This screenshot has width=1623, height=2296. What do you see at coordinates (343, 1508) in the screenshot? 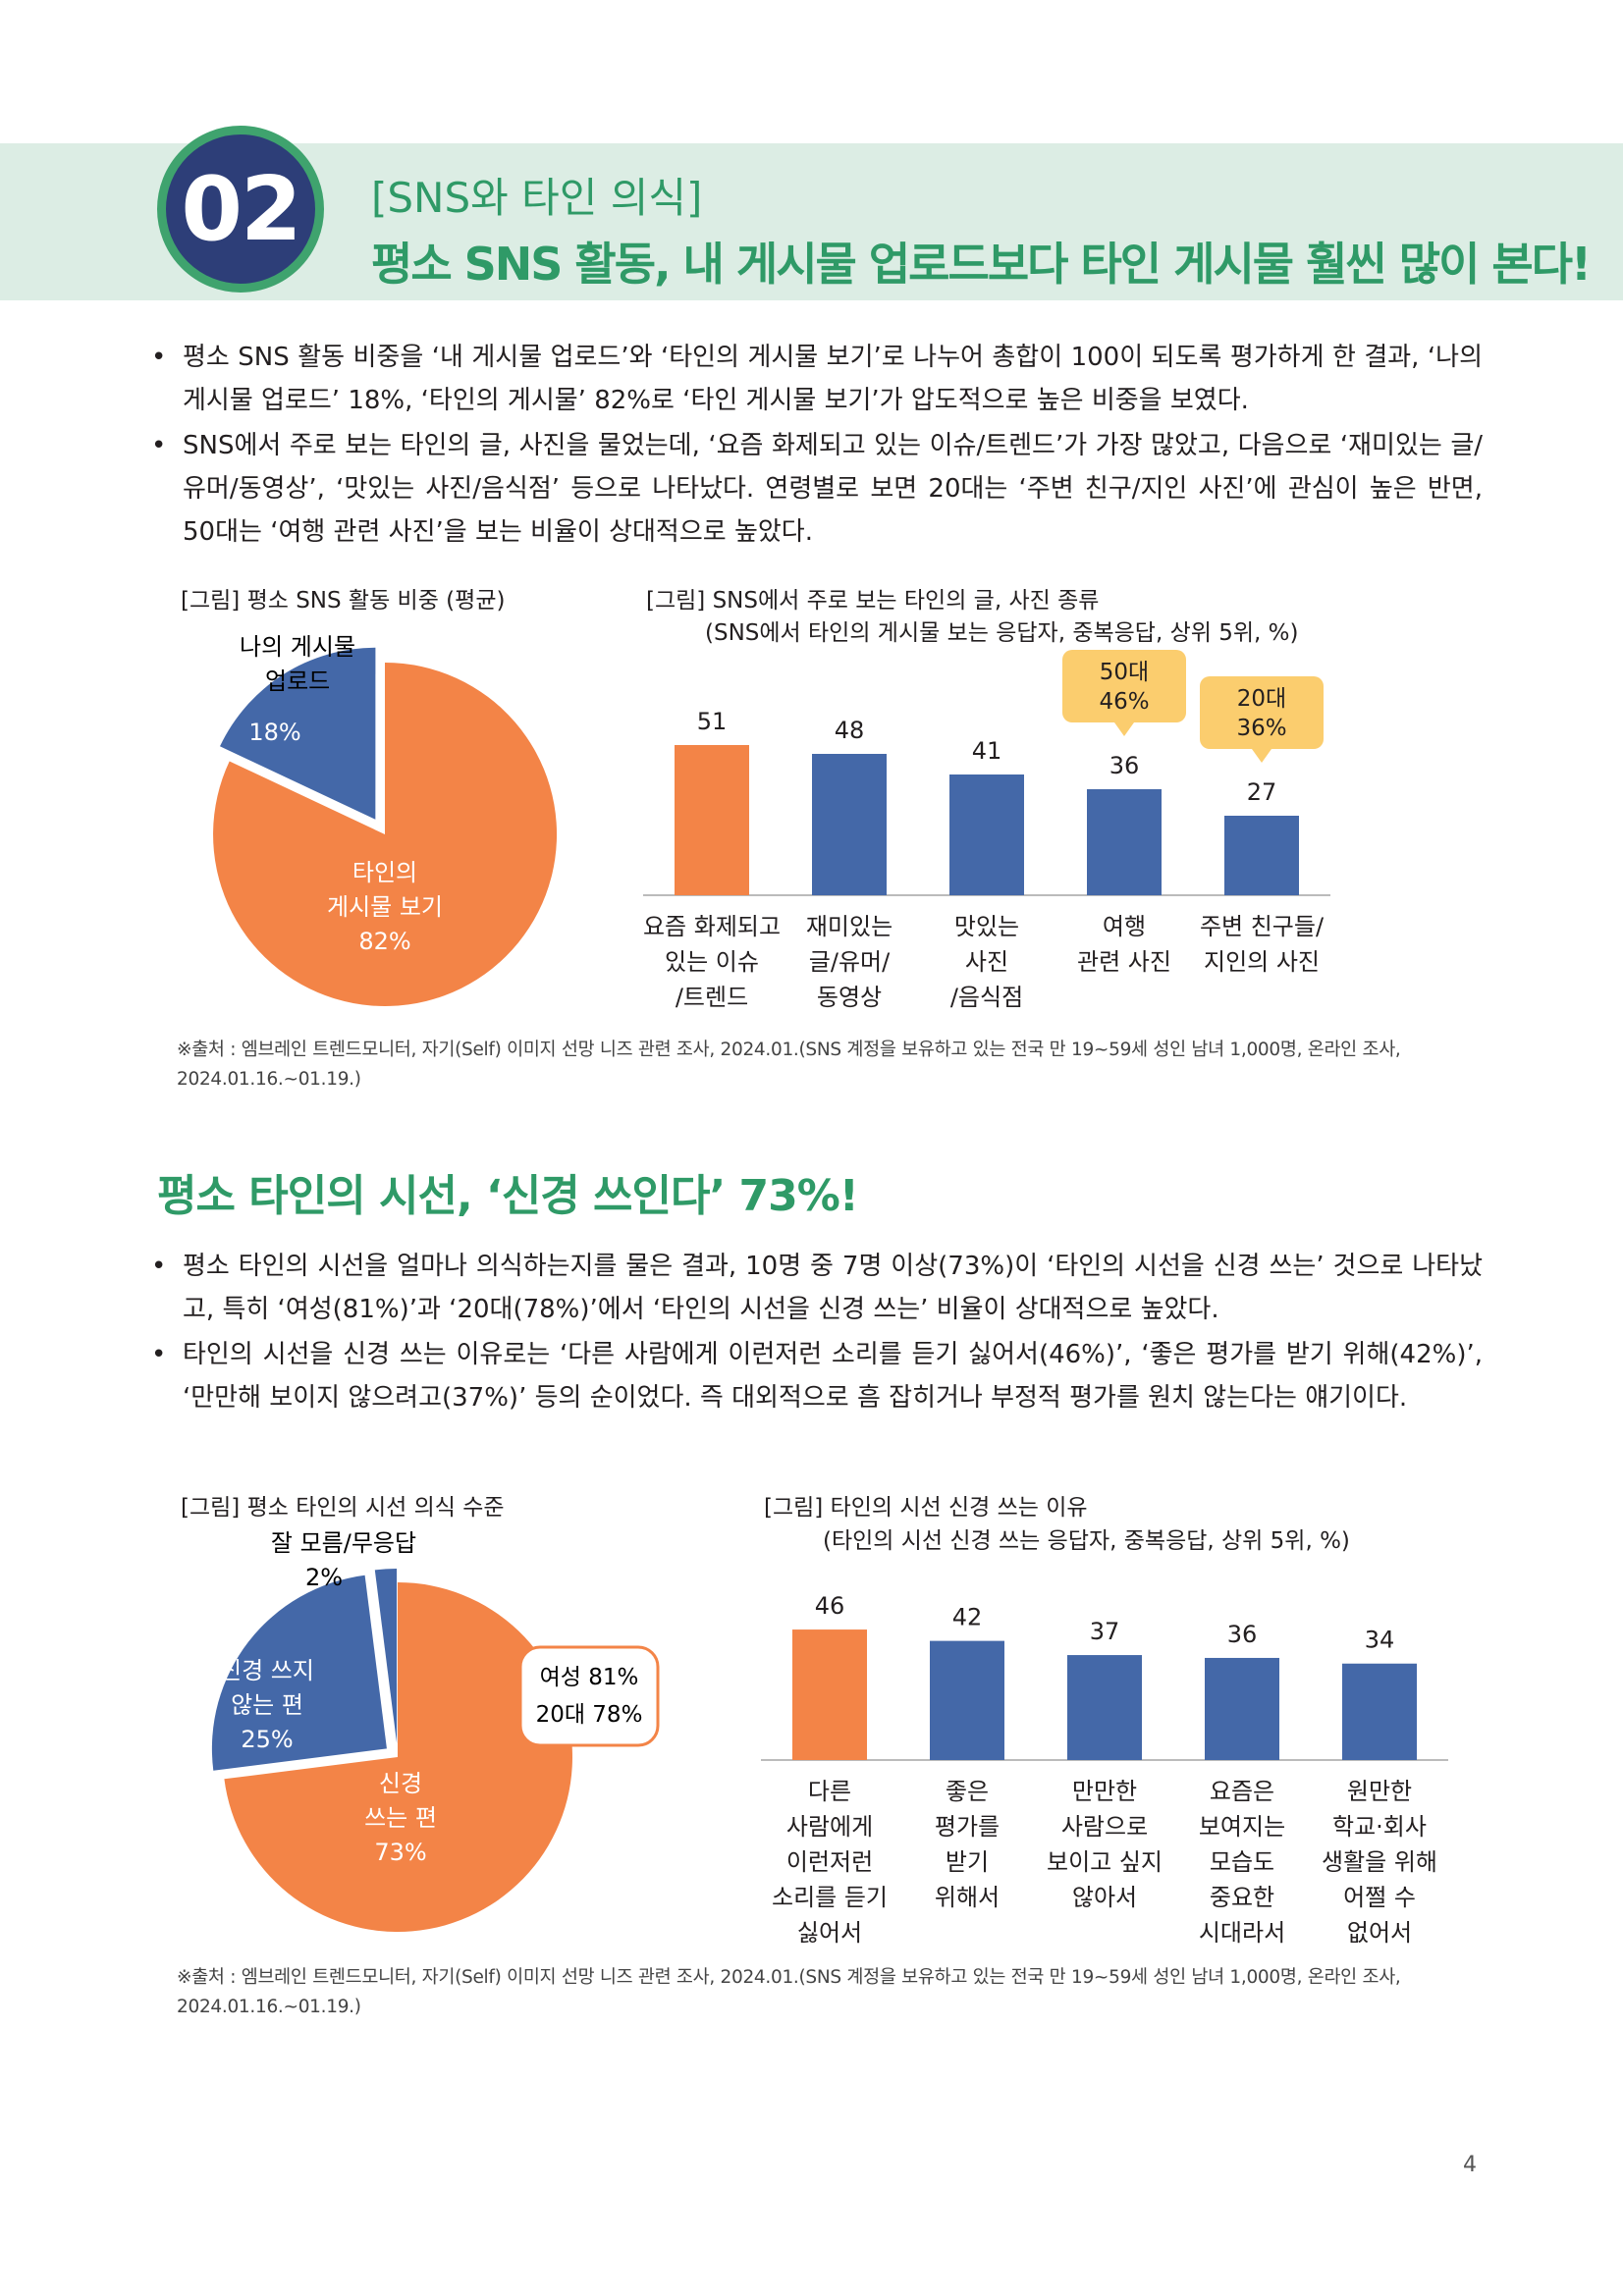
I see `figure-caption: [그림] 평소 타인의 시선 의식 수준` at bounding box center [343, 1508].